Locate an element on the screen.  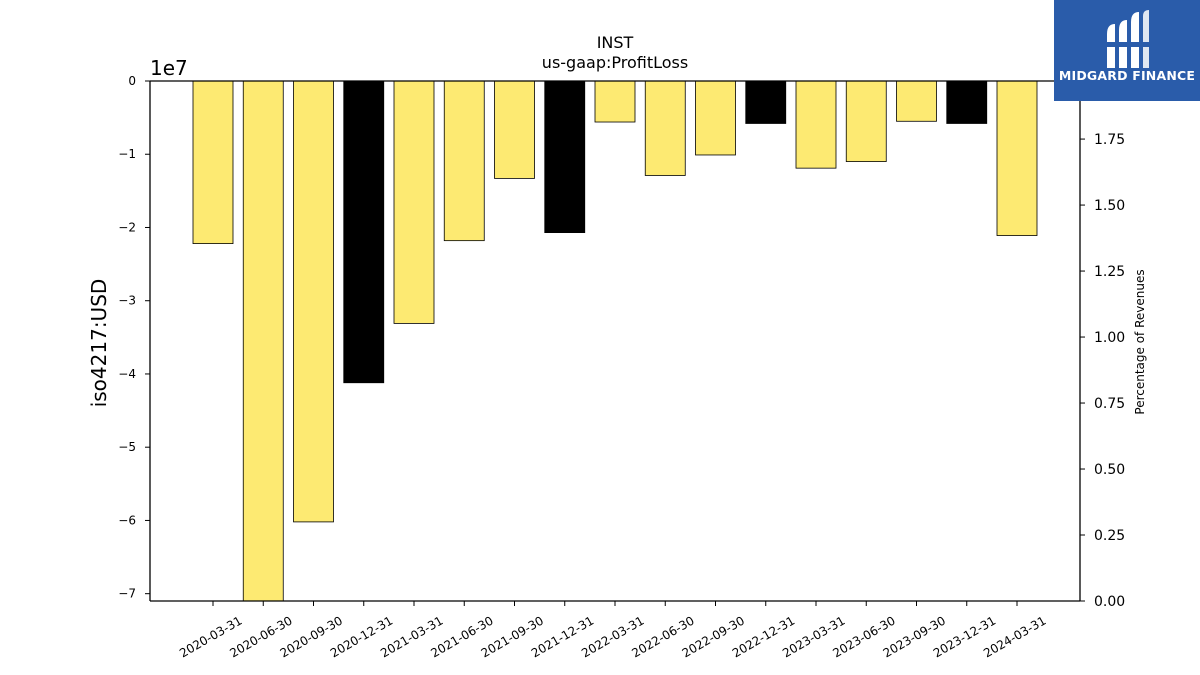
y-offset-label: 1e7 is located at coordinates (169, 68).